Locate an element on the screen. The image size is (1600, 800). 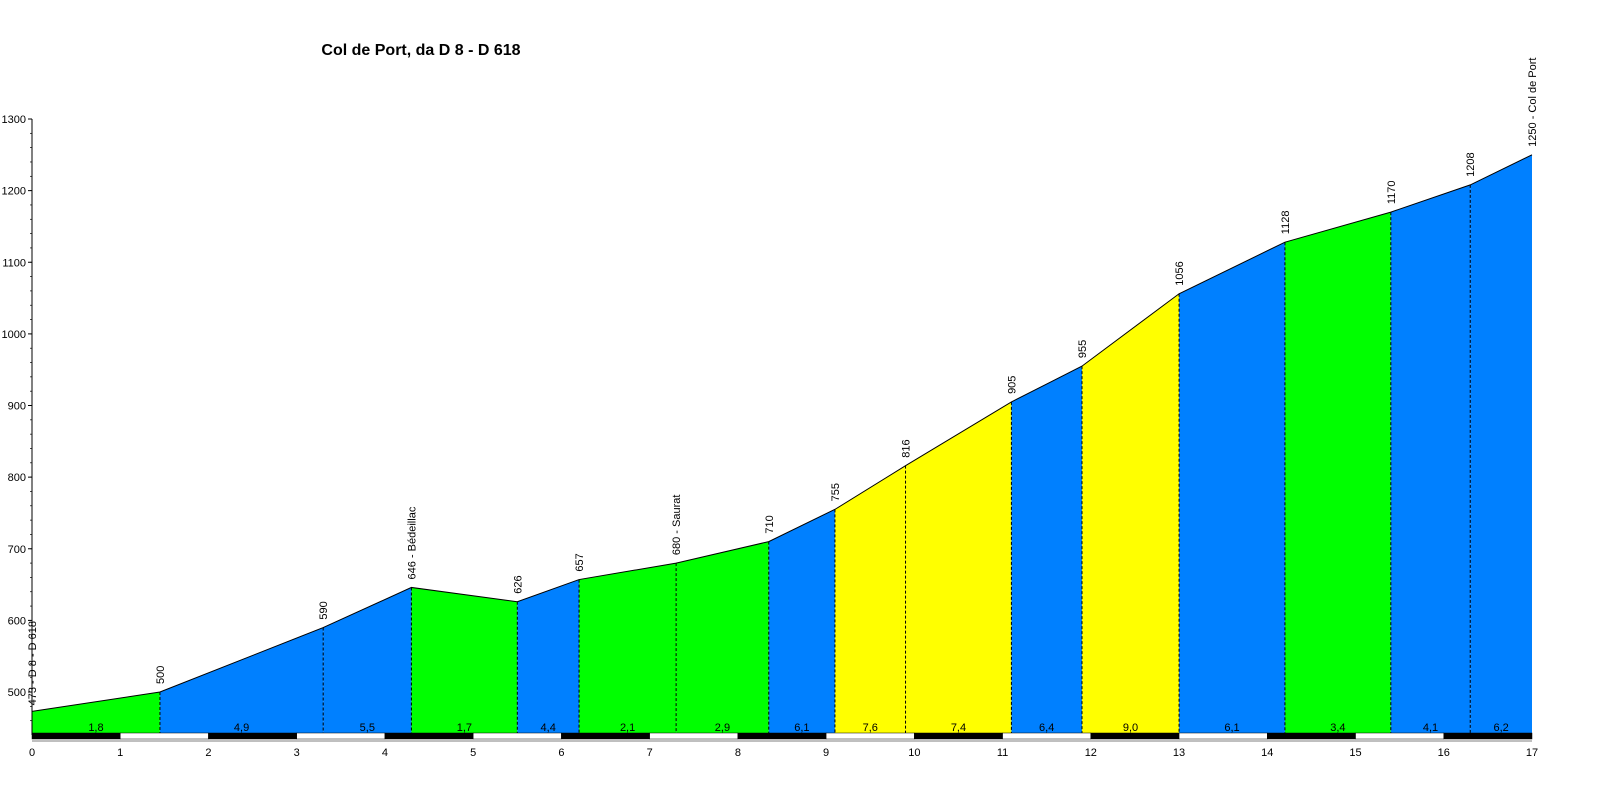
x-tick-label: 15 is located at coordinates (1355, 753).